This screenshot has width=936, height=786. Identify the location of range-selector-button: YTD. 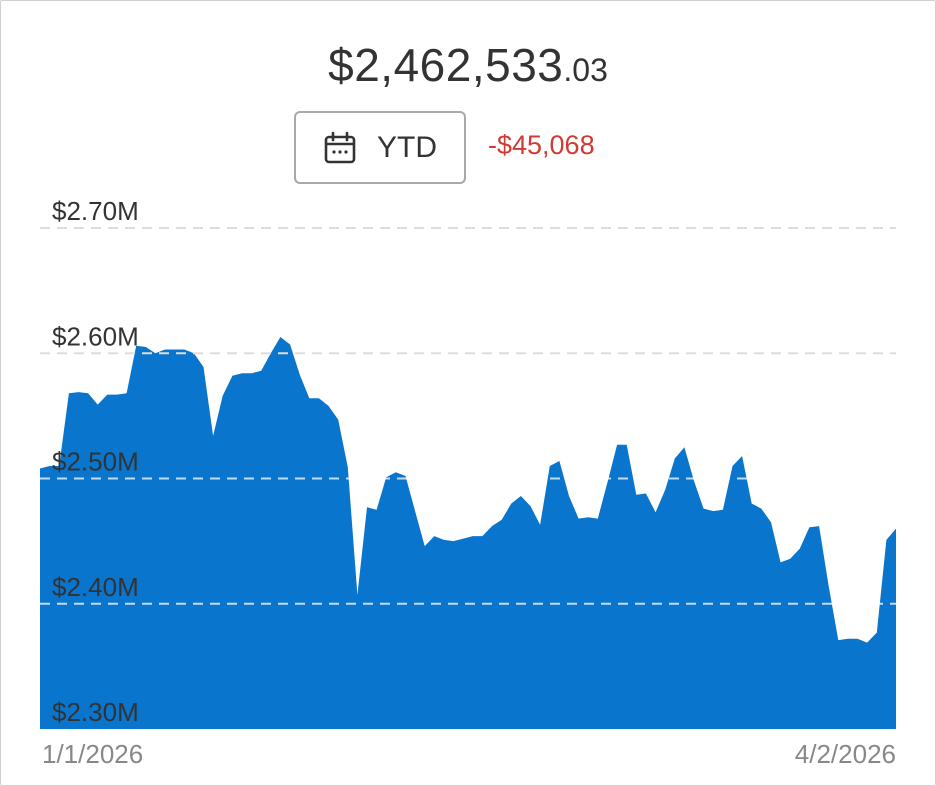
(380, 147).